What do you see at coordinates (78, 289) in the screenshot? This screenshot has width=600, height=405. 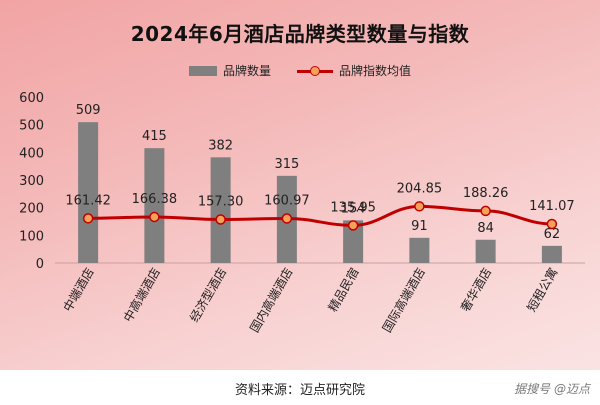 I see `x-tick-label: 中端酒店` at bounding box center [78, 289].